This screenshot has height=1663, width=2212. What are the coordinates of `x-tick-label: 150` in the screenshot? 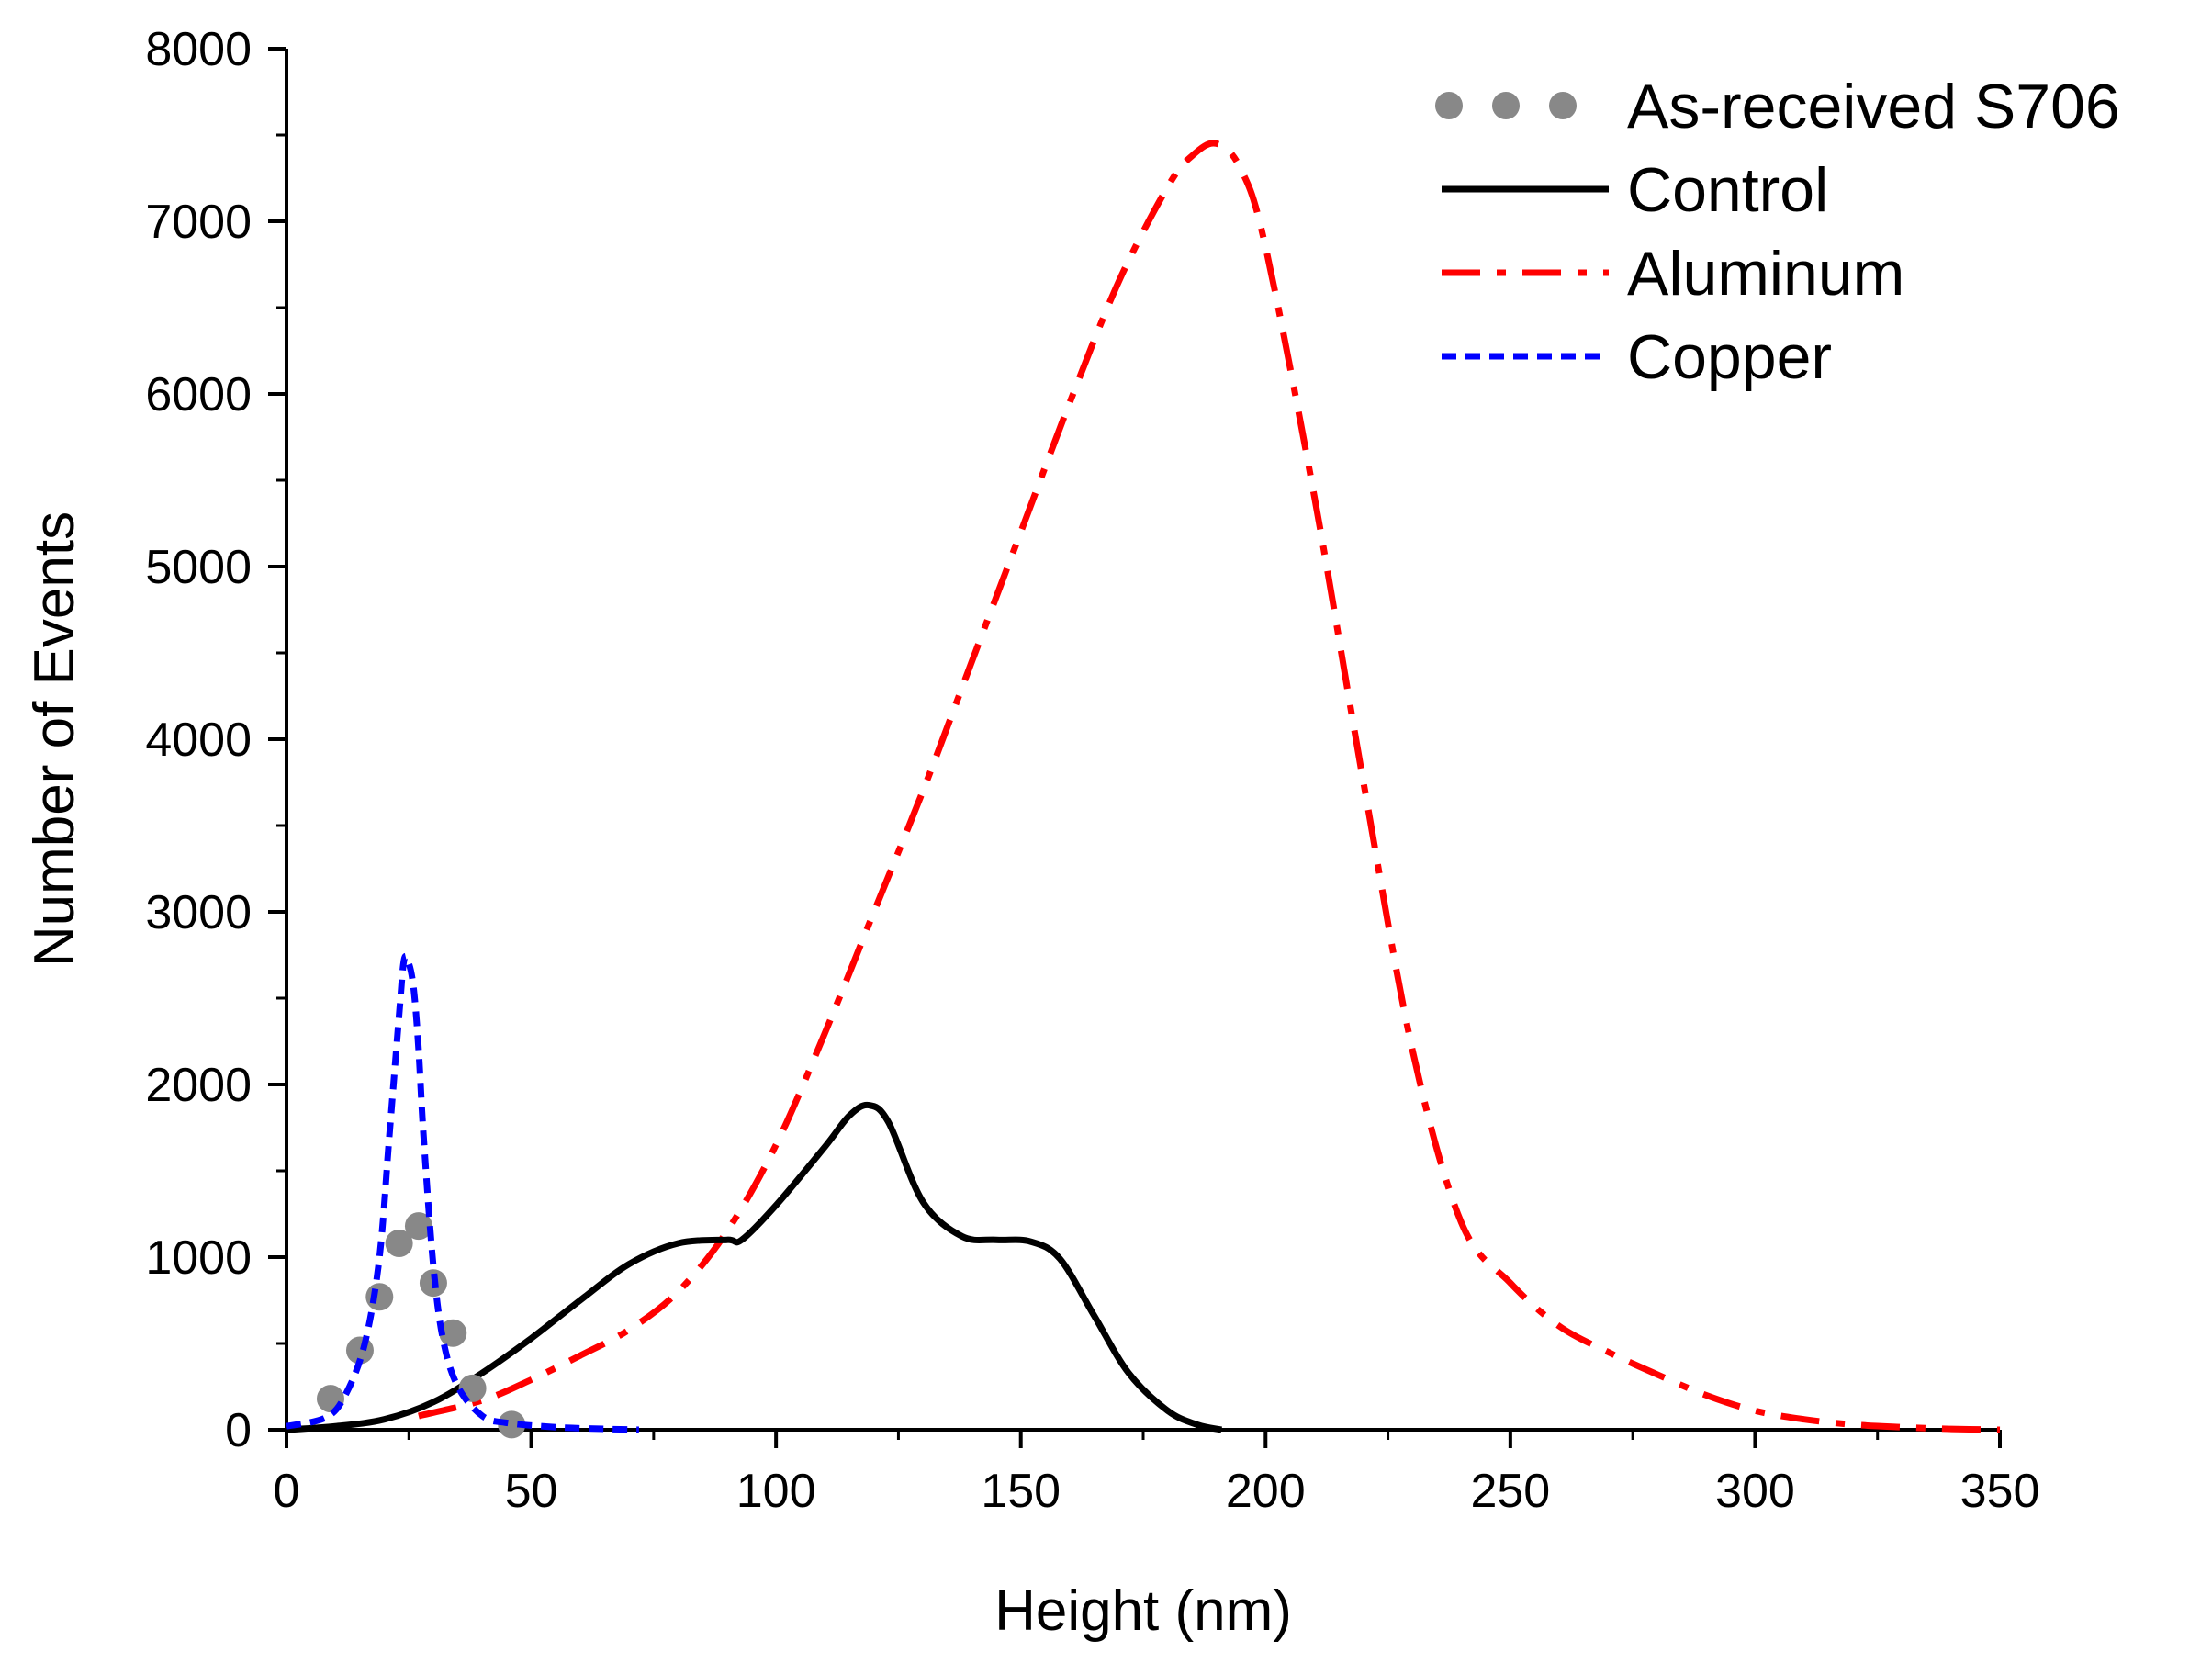 It's located at (1021, 1492).